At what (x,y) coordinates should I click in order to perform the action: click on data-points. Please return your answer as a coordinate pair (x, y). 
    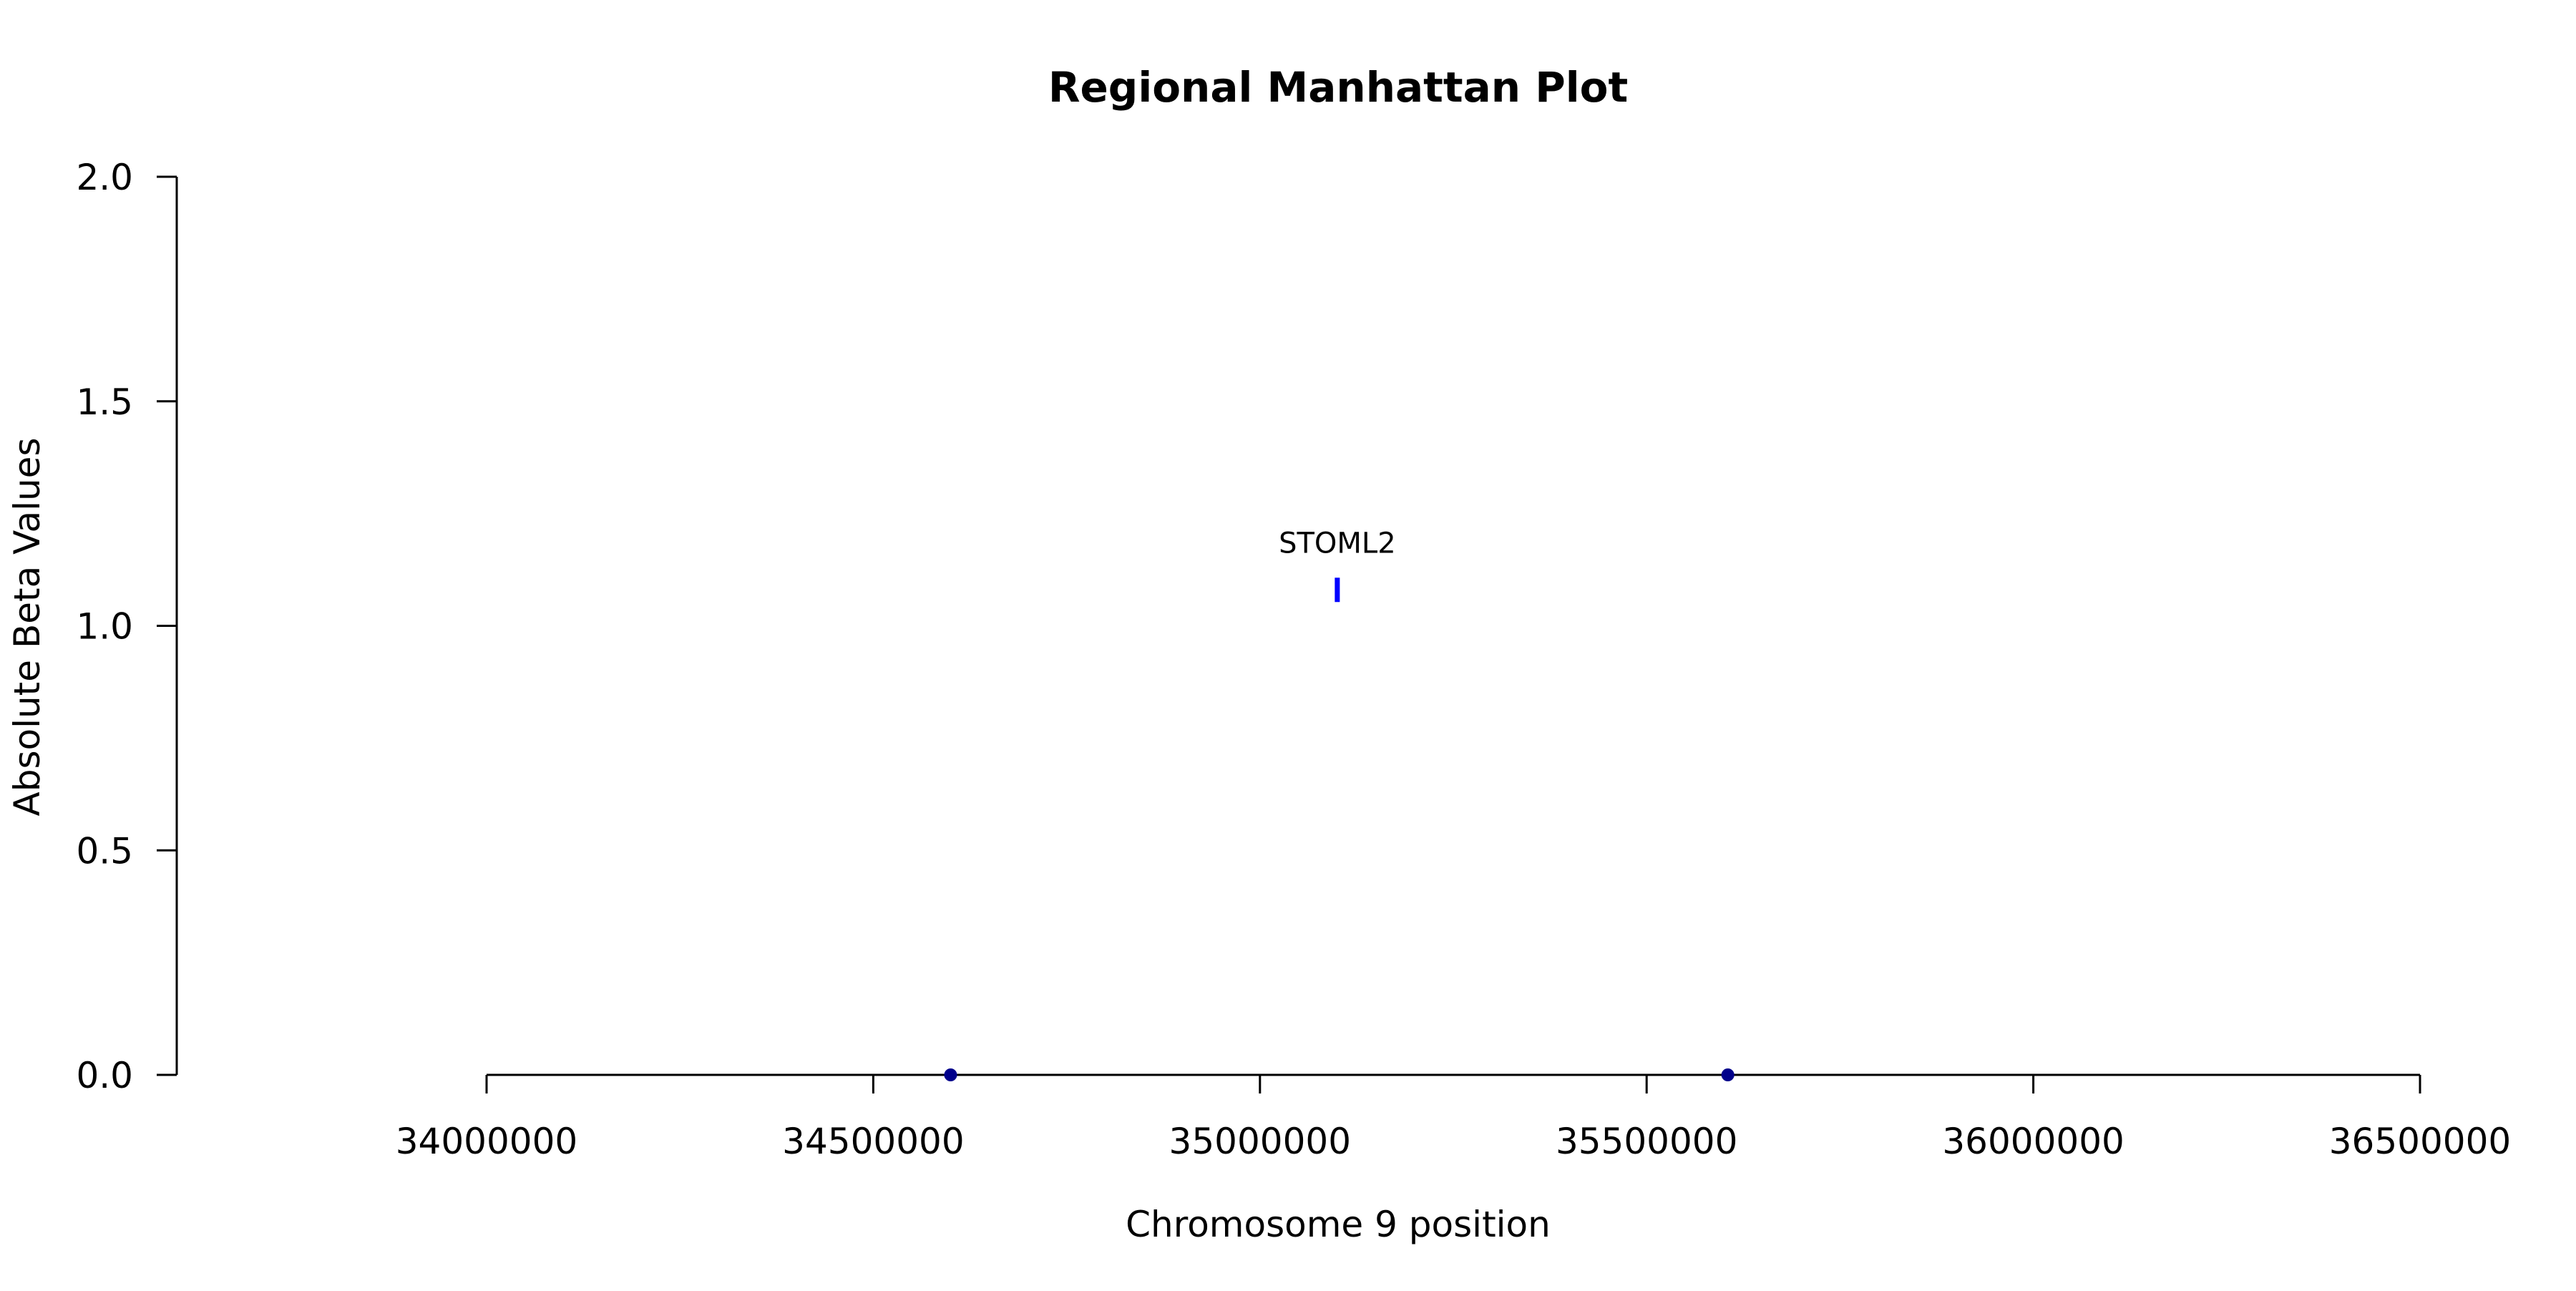
    Looking at the image, I should click on (1339, 1074).